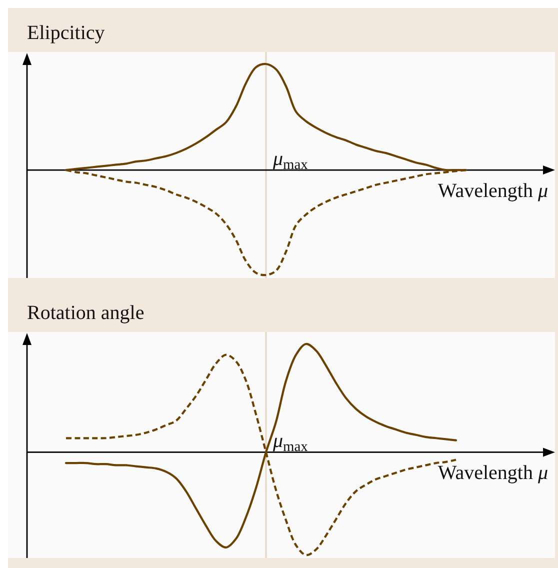 This screenshot has height=568, width=558. Describe the element at coordinates (66, 33) in the screenshot. I see `chart-title: Elipciticy` at that location.